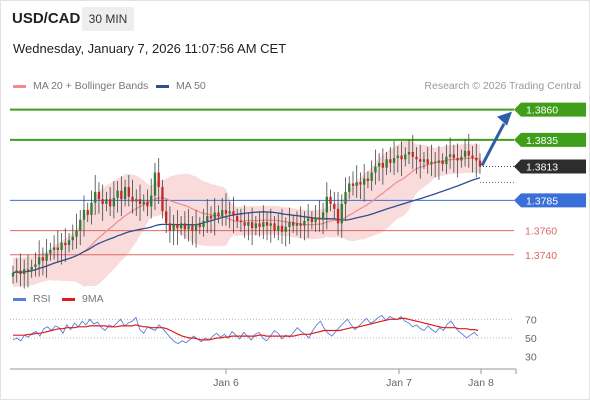  Describe the element at coordinates (496, 139) in the screenshot. I see `forecast-arrow` at that location.